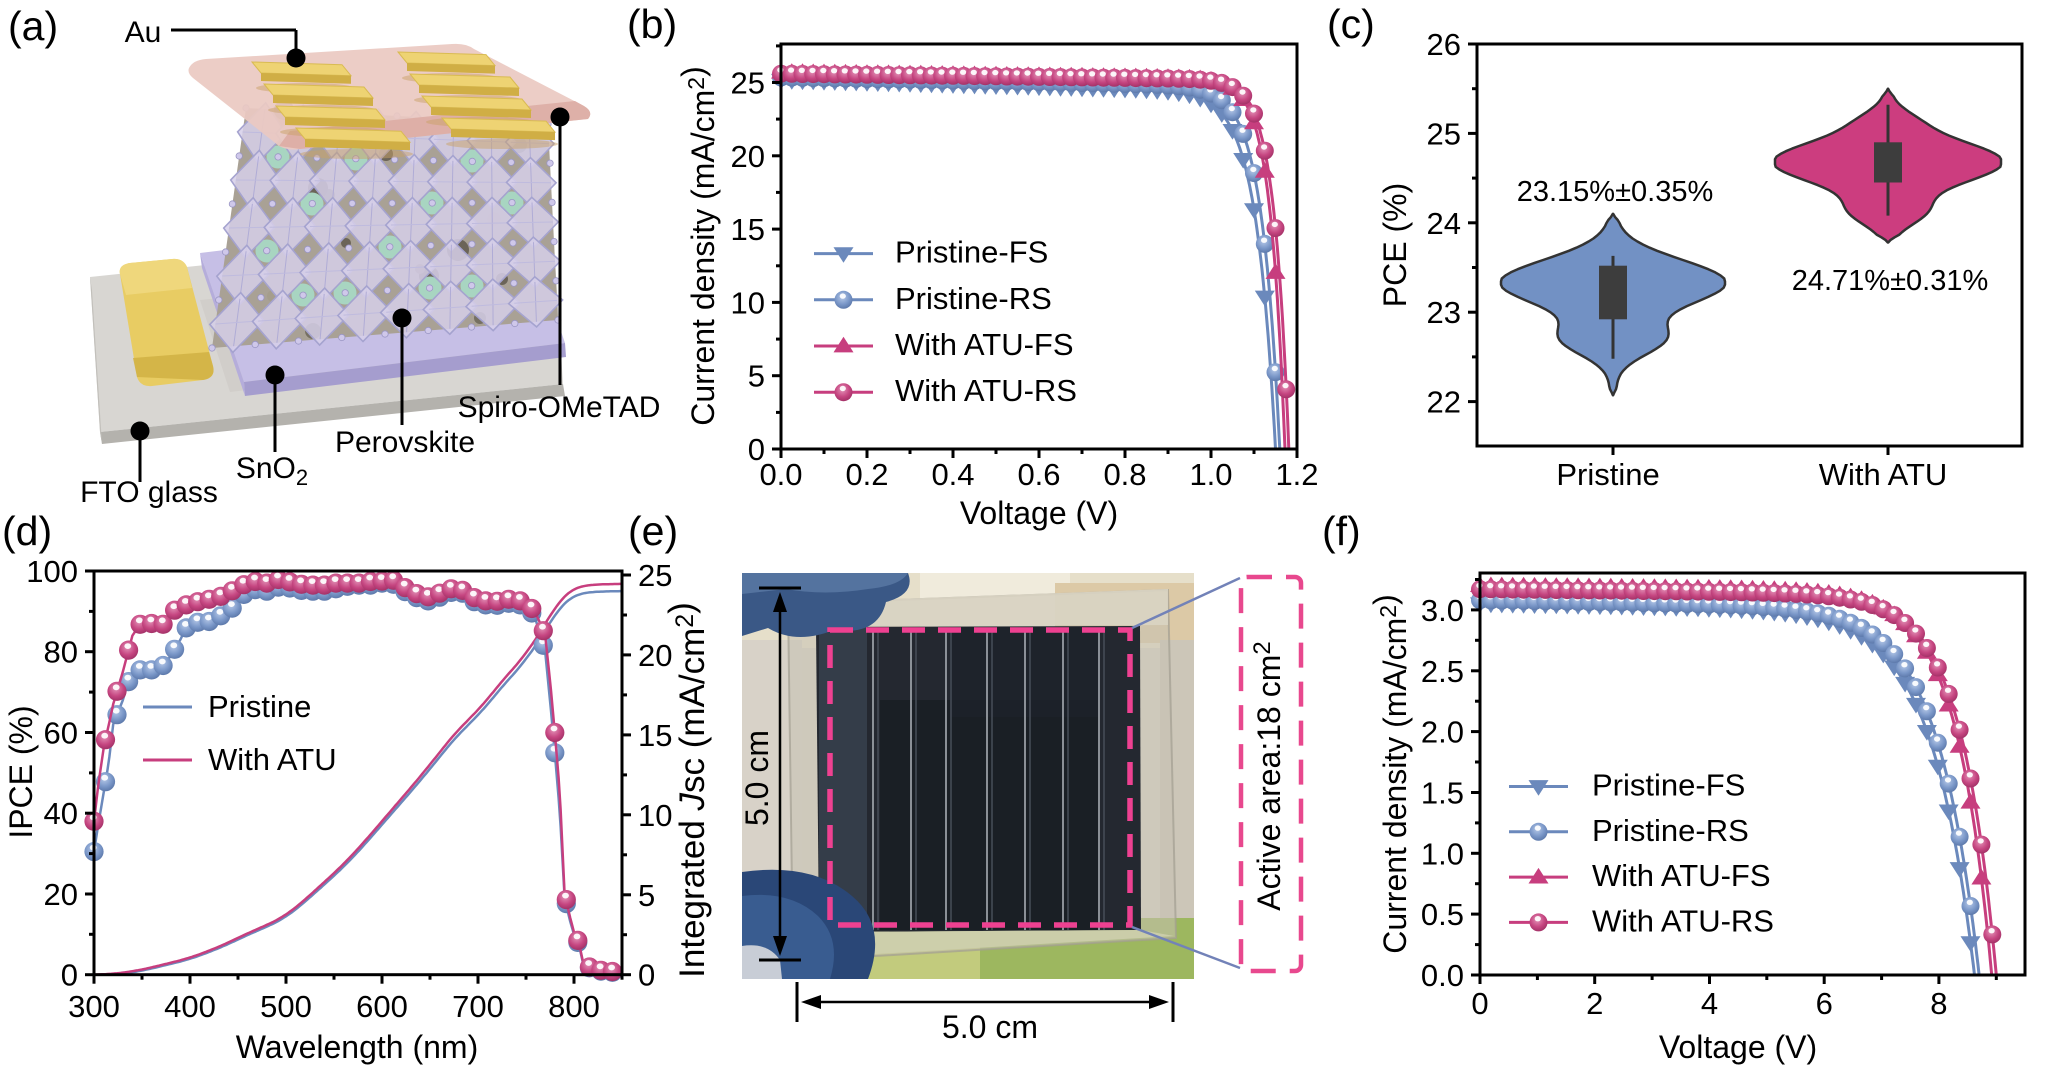 This screenshot has height=1068, width=2048. What do you see at coordinates (61, 733) in the screenshot?
I see `svg-text: 60` at bounding box center [61, 733].